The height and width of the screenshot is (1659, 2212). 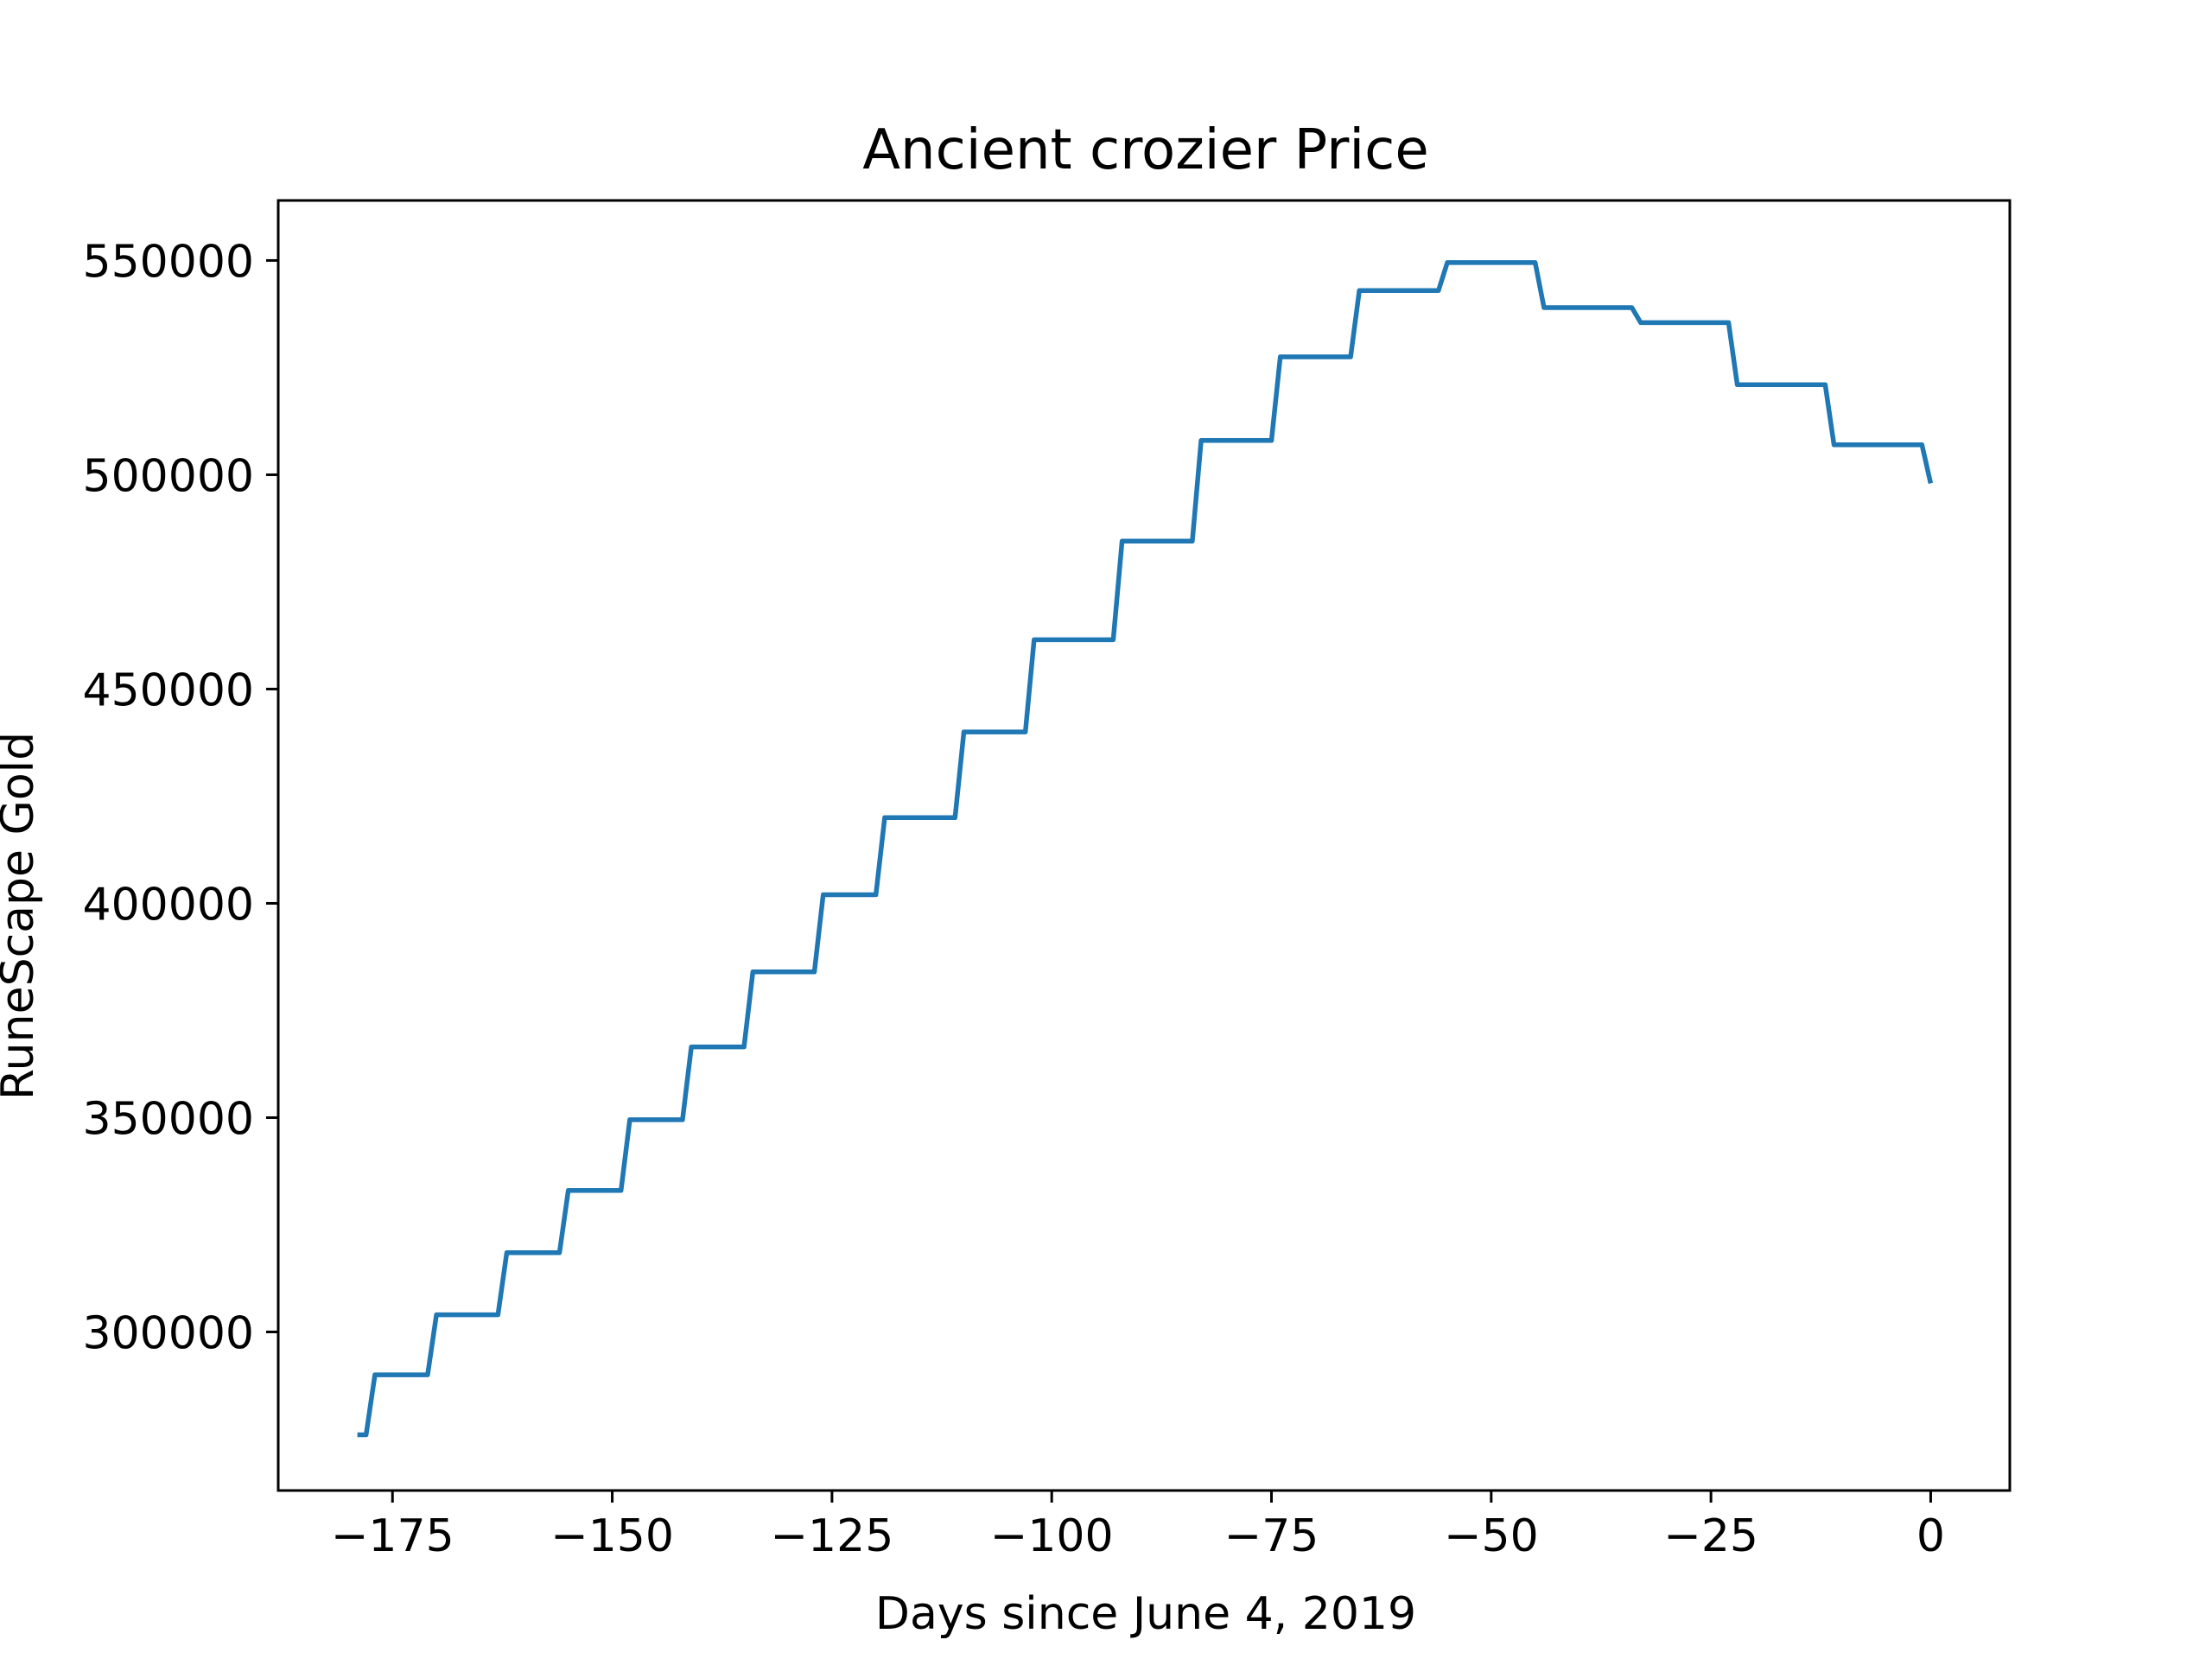 What do you see at coordinates (1930, 1536) in the screenshot?
I see `x-tick-label: 0` at bounding box center [1930, 1536].